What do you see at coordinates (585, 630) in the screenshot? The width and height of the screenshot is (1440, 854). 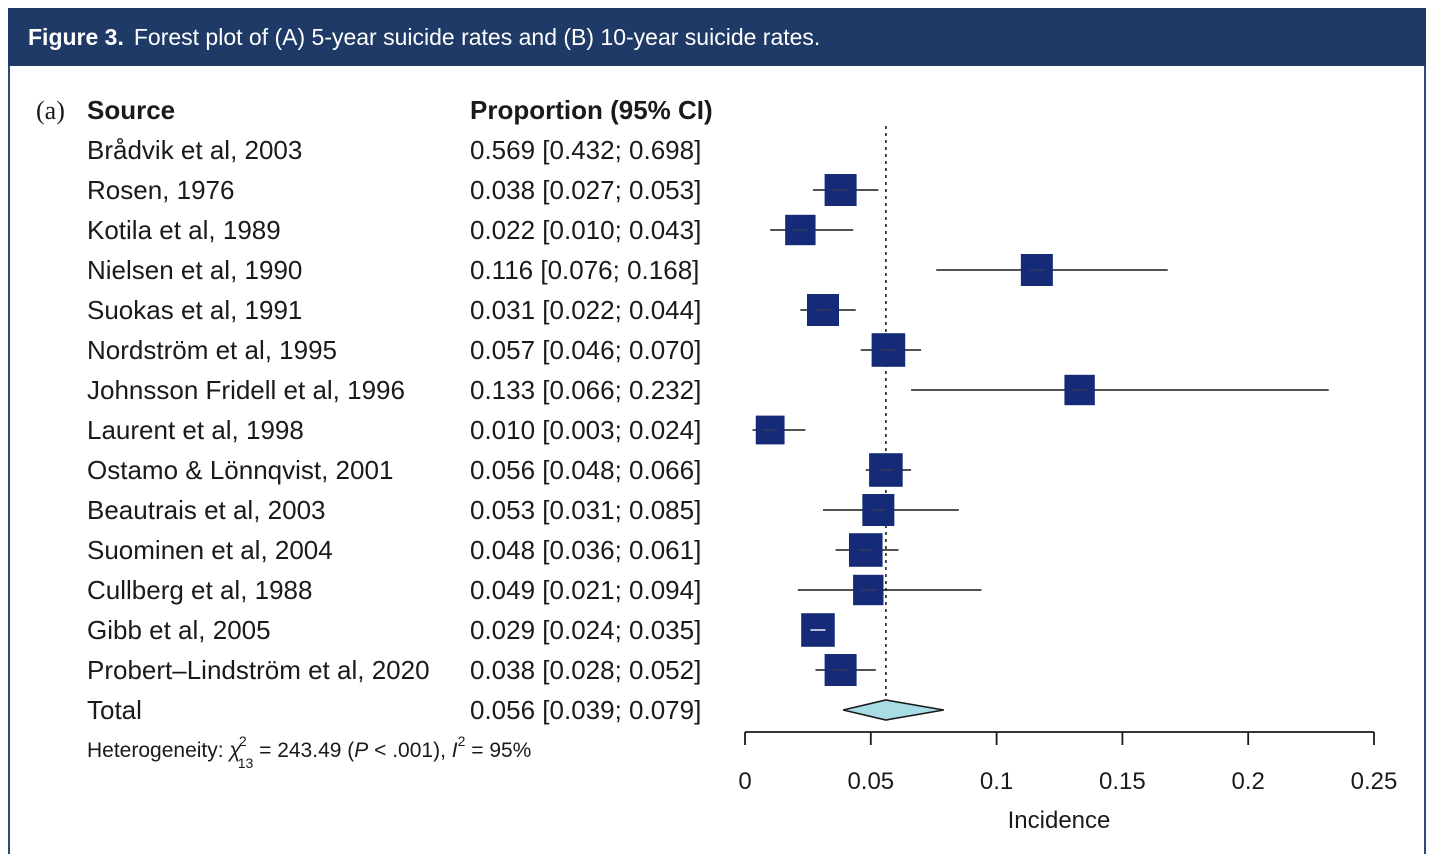 I see `study-estimate-label: 0.029 [0.024; 0.035]` at bounding box center [585, 630].